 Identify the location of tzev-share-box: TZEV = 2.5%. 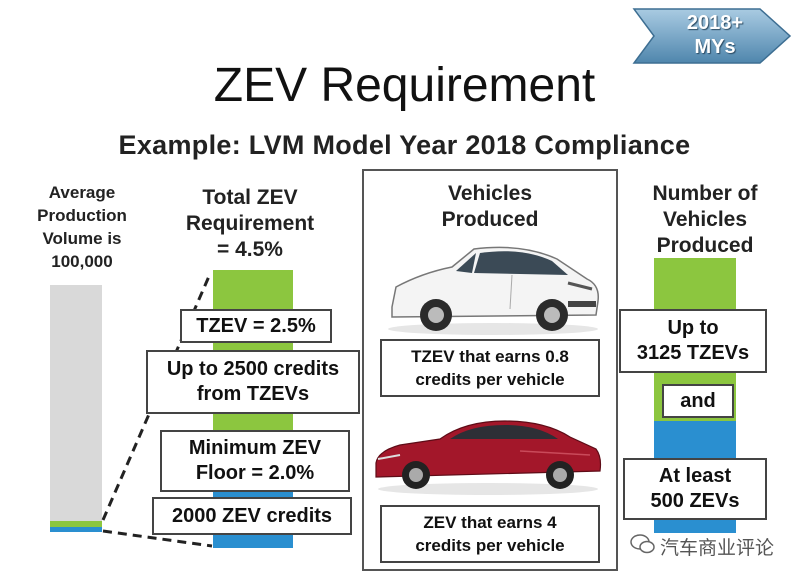
(256, 326).